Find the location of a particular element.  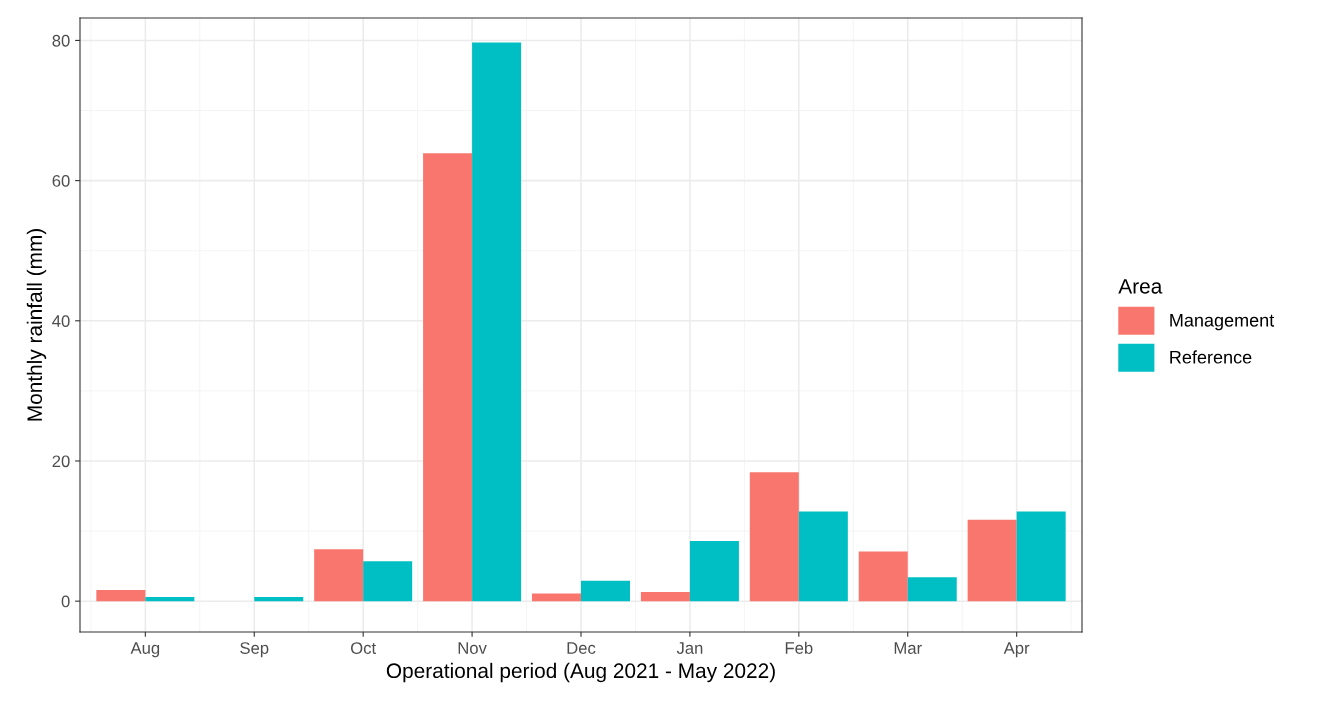

x-tick-label: Mar is located at coordinates (908, 648).